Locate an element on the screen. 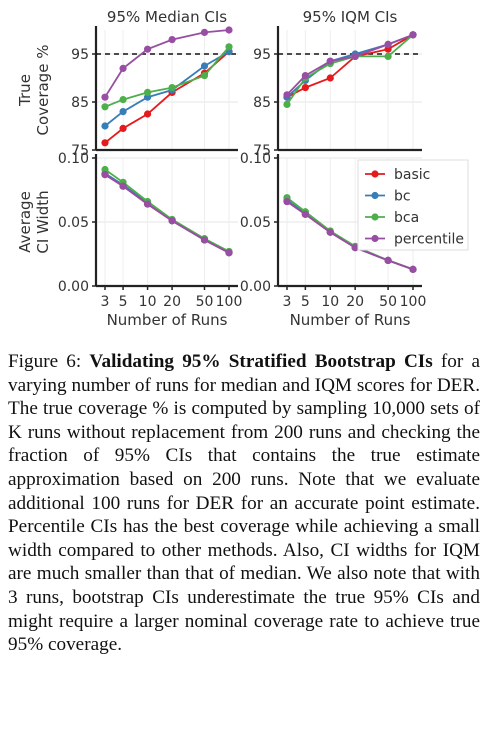 The image size is (487, 755). y-axis-label-line-2: CI Width is located at coordinates (43, 221).